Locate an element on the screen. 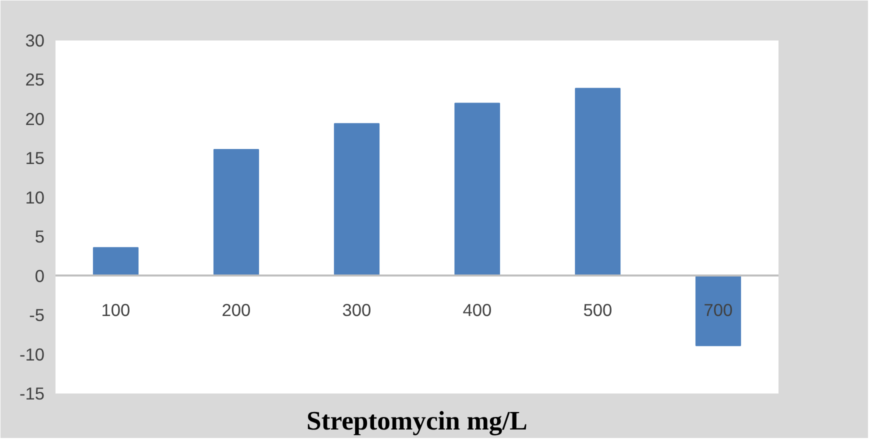  y-tick-label: 25 is located at coordinates (35, 80).